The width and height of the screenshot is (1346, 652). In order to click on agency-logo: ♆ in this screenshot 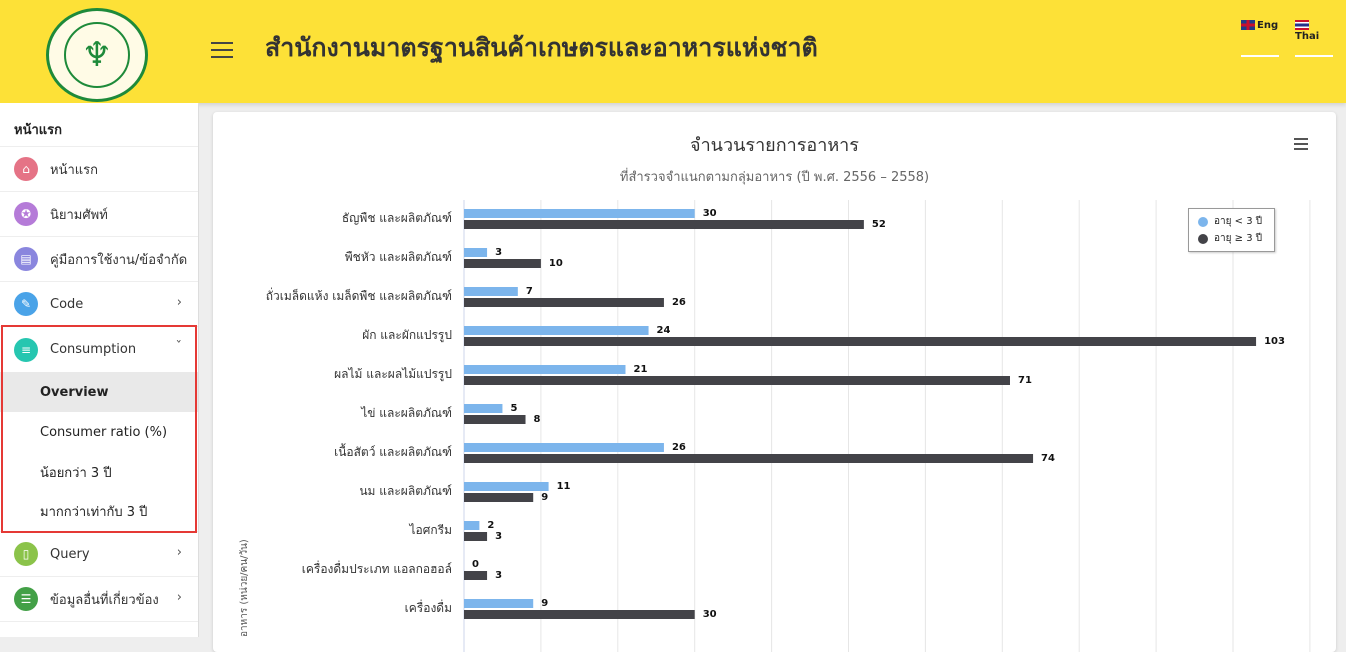, I will do `click(97, 55)`.